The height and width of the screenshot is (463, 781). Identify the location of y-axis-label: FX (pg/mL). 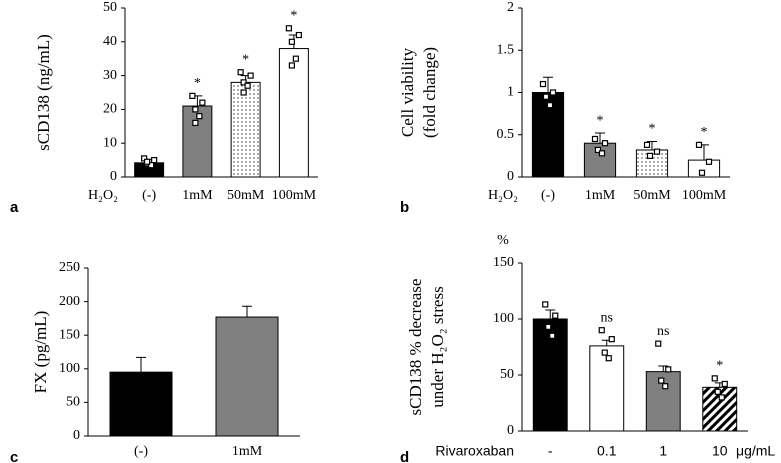
(40, 352).